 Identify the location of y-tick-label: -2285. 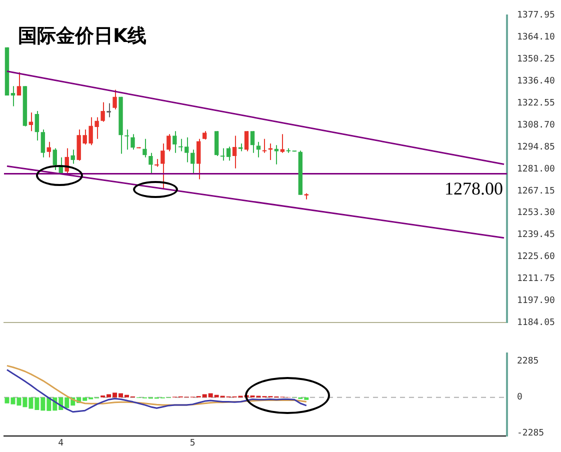
(530, 433).